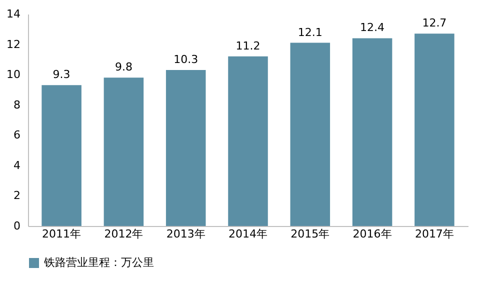 The image size is (492, 290). What do you see at coordinates (13, 14) in the screenshot?
I see `y-tick-label: 14` at bounding box center [13, 14].